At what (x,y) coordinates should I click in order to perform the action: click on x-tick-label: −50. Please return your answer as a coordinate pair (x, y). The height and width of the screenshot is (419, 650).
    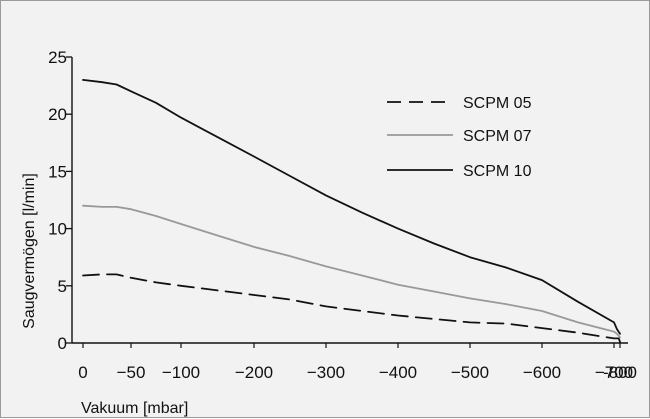
    Looking at the image, I should click on (131, 372).